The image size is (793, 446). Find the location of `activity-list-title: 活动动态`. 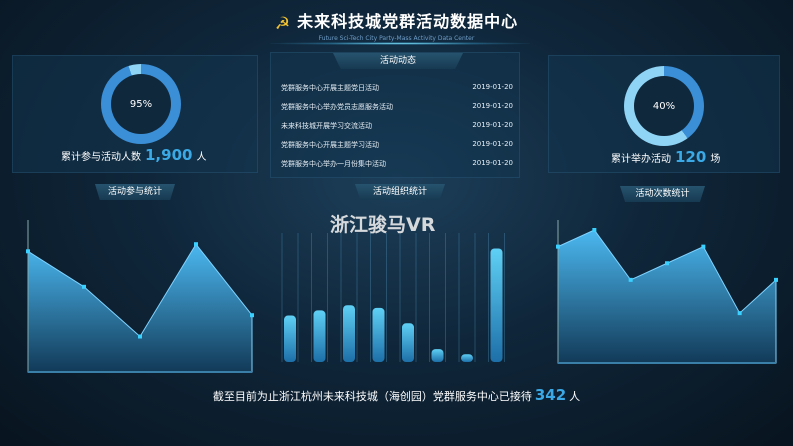

activity-list-title: 活动动态 is located at coordinates (398, 61).